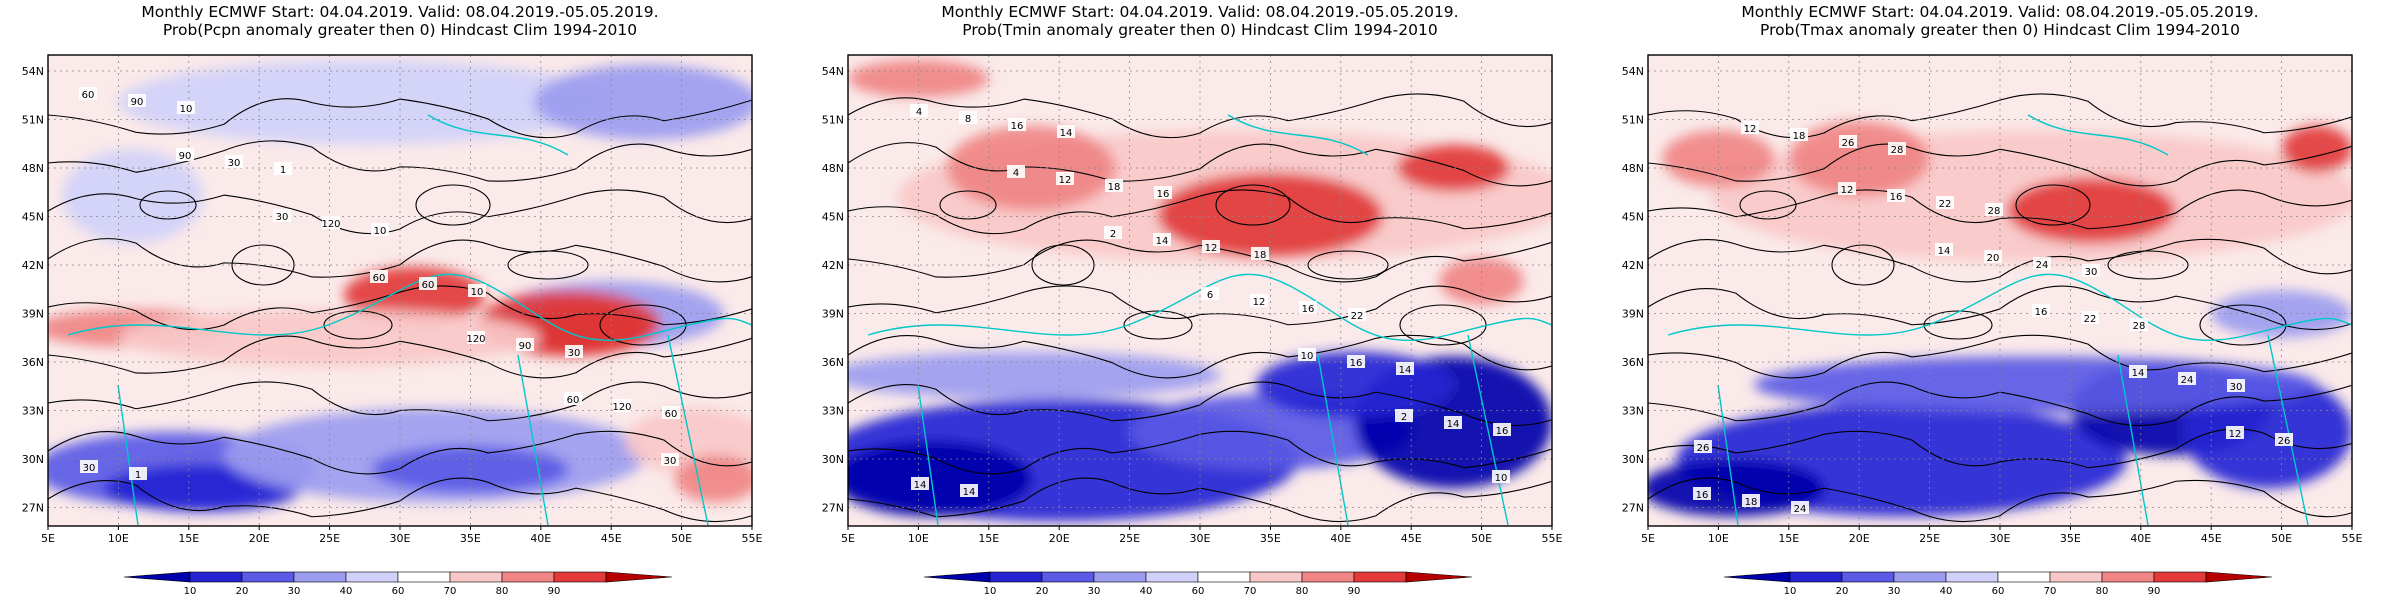  I want to click on latitude-label: 54N, so click(1633, 71).